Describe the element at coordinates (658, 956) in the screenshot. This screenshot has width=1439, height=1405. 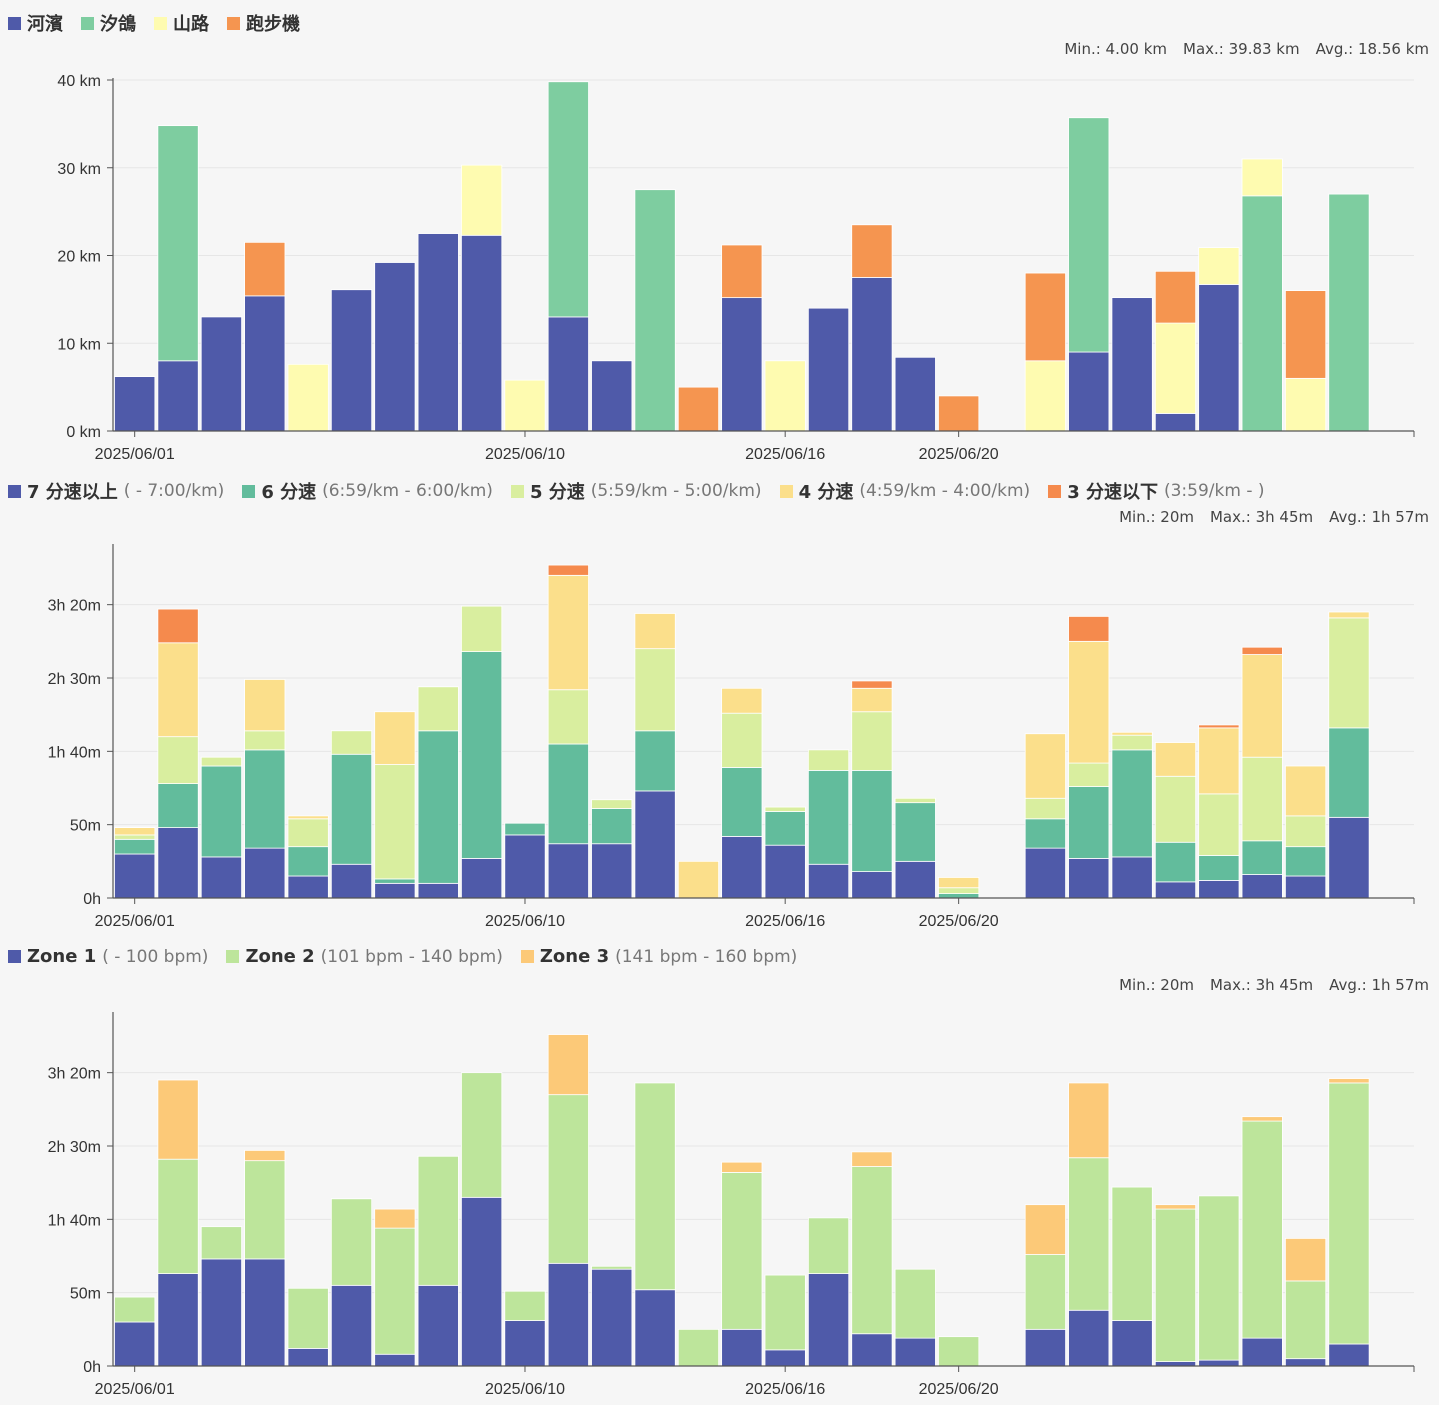
I see `legend-item: Zone 3 (141 bpm - 160 bpm)` at that location.